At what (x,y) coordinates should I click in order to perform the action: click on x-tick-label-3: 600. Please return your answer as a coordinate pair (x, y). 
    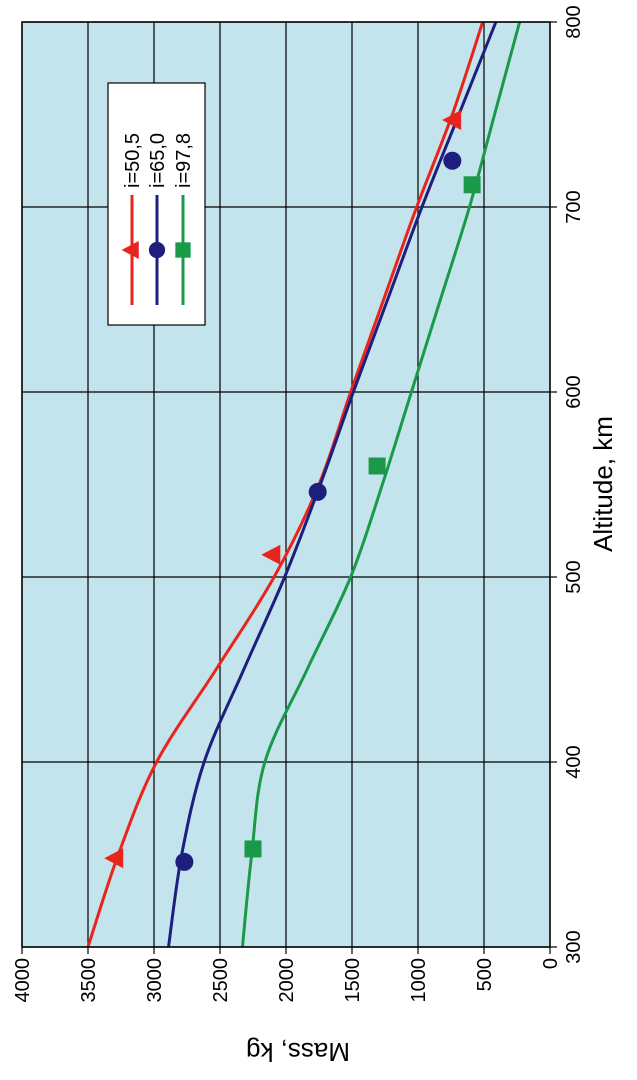
    Looking at the image, I should click on (574, 391).